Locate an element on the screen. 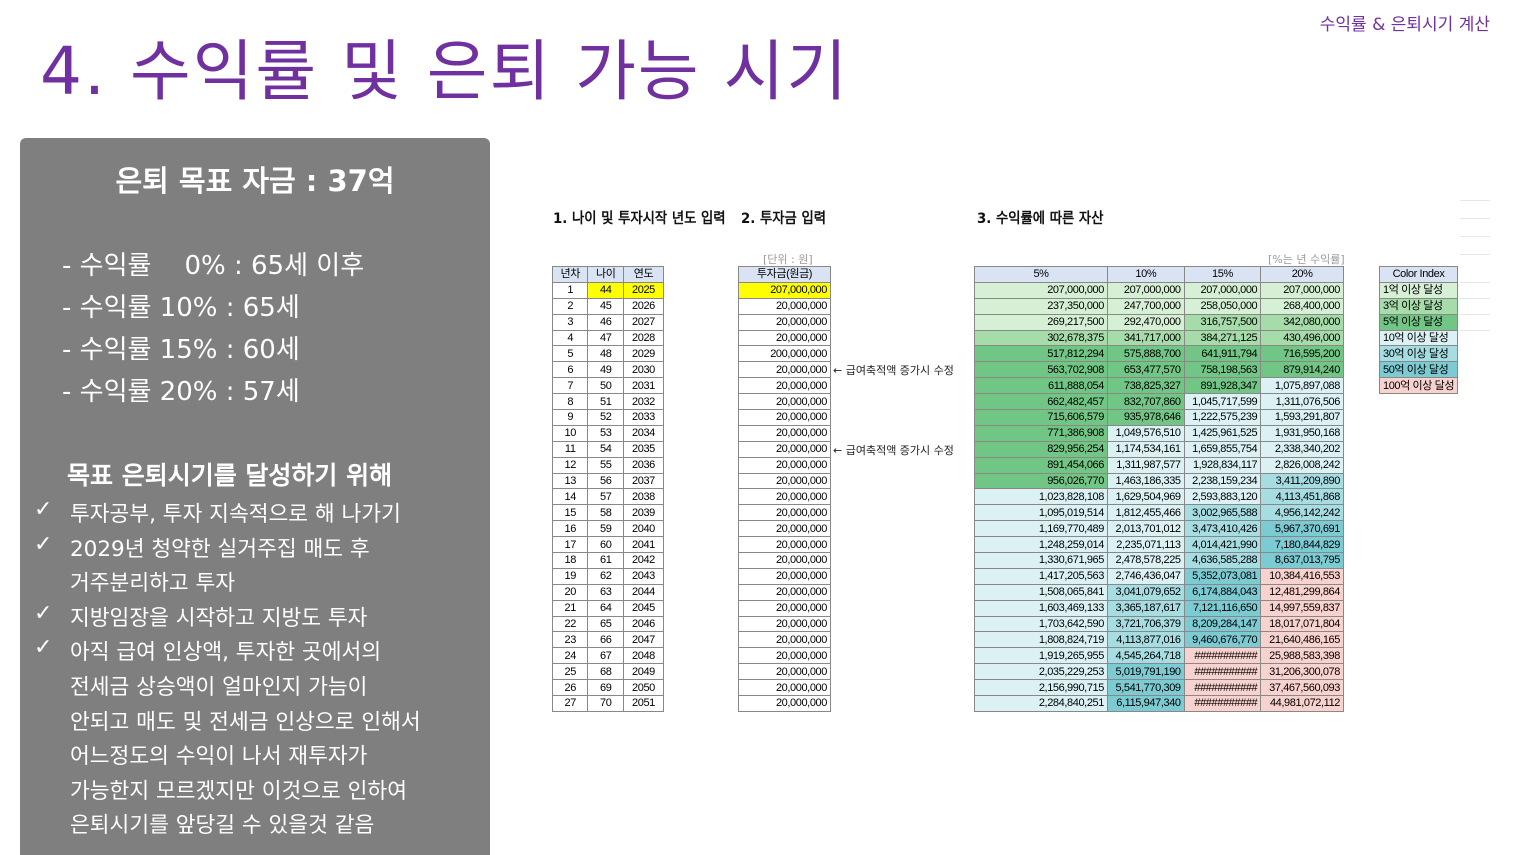 Image resolution: width=1520 pixels, height=855 pixels. asset-cell: 1,603,469,133 is located at coordinates (1041, 608).